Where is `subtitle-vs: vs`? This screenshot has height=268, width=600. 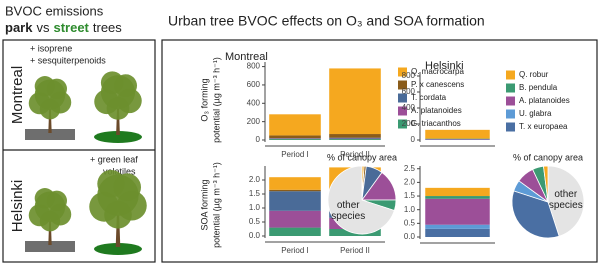
subtitle-vs: vs is located at coordinates (43, 27).